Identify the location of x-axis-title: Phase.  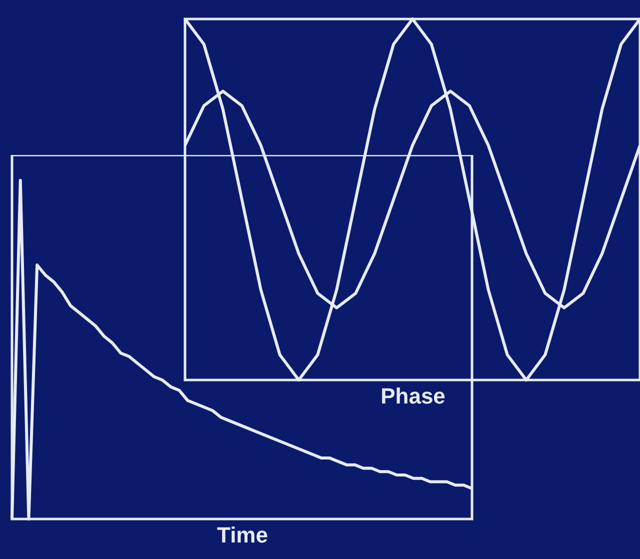
(413, 396).